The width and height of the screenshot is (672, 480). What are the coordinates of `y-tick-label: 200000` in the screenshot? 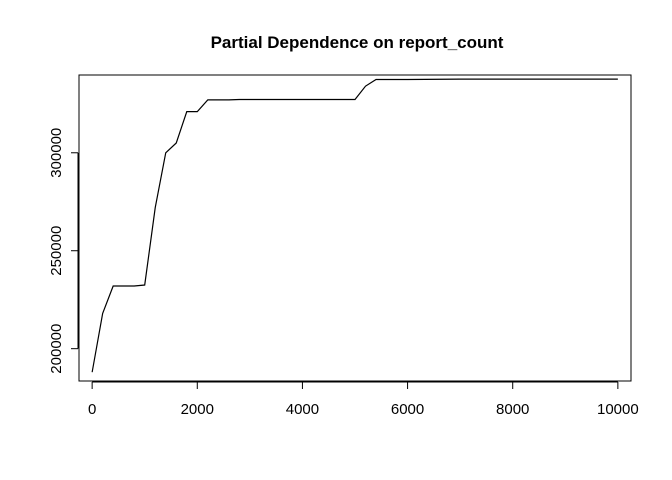 It's located at (56, 349).